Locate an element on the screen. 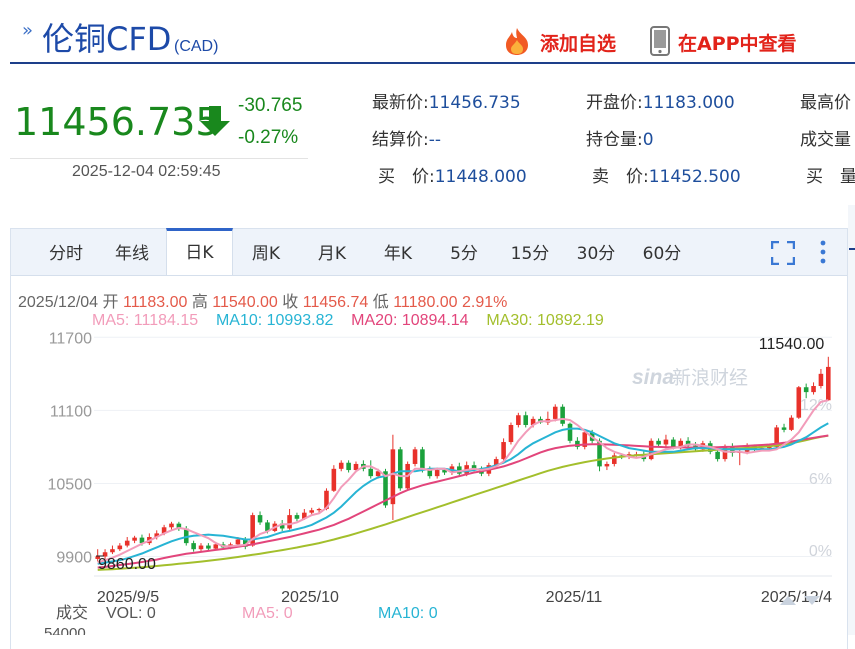  y-tick-label: 11100 is located at coordinates (71, 411).